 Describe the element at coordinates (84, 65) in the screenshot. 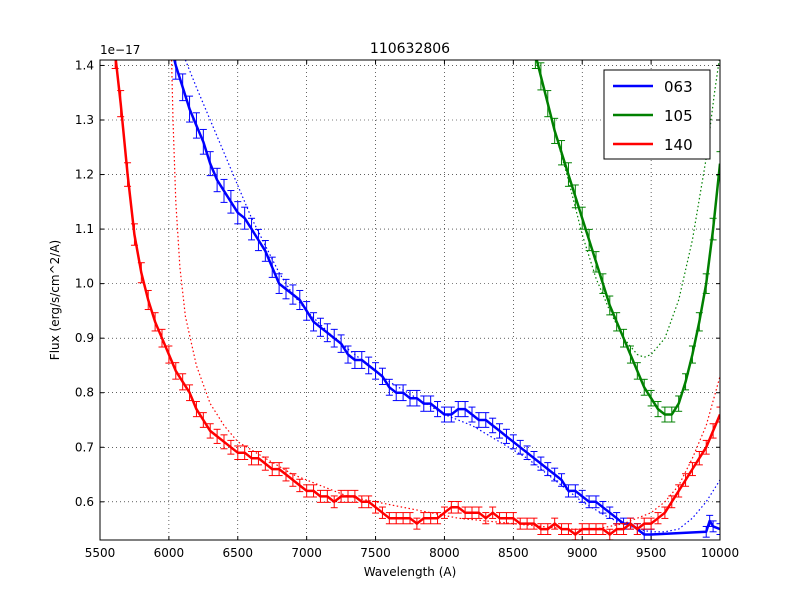

I see `y-tick-label: 1.4` at that location.